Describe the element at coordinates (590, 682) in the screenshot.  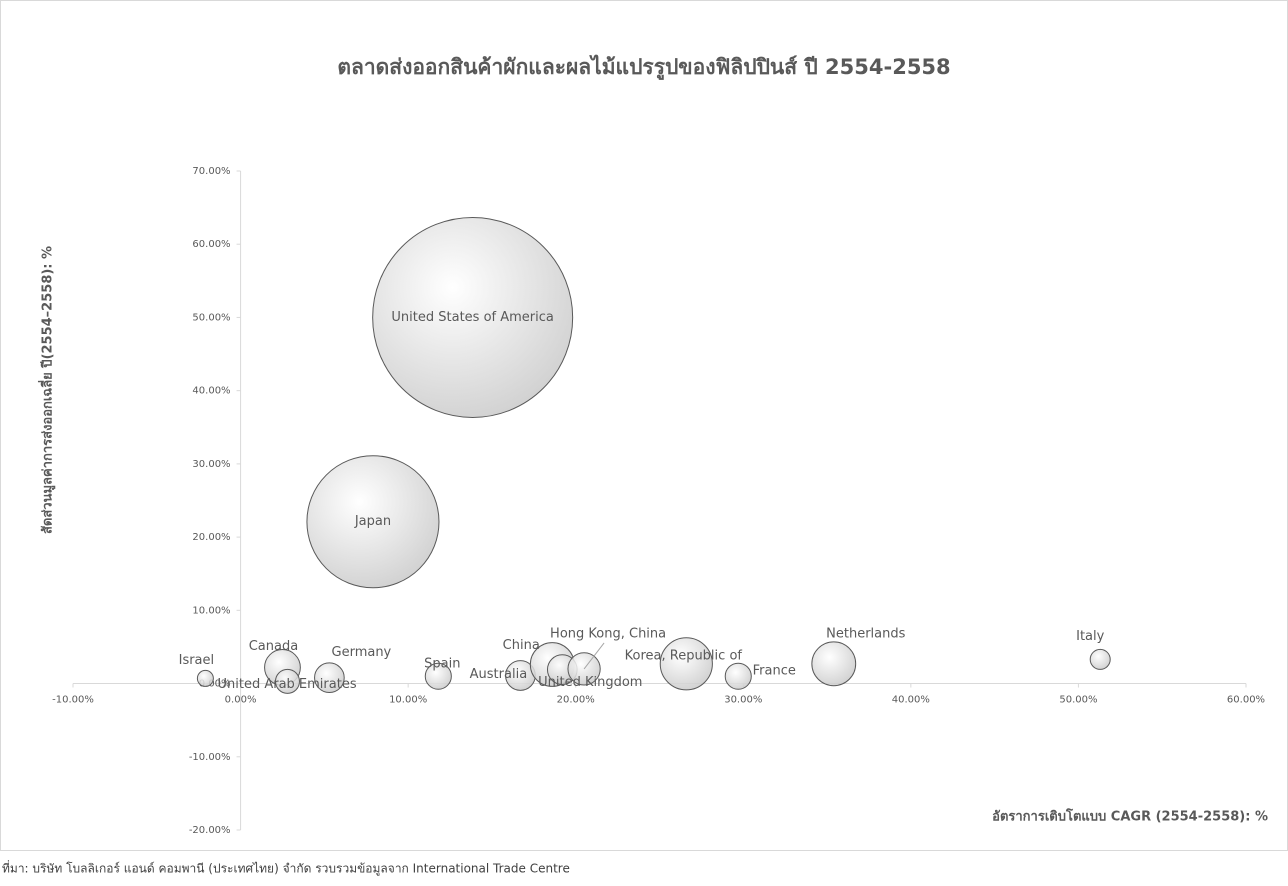
I see `bubble-label: United Kingdom` at that location.